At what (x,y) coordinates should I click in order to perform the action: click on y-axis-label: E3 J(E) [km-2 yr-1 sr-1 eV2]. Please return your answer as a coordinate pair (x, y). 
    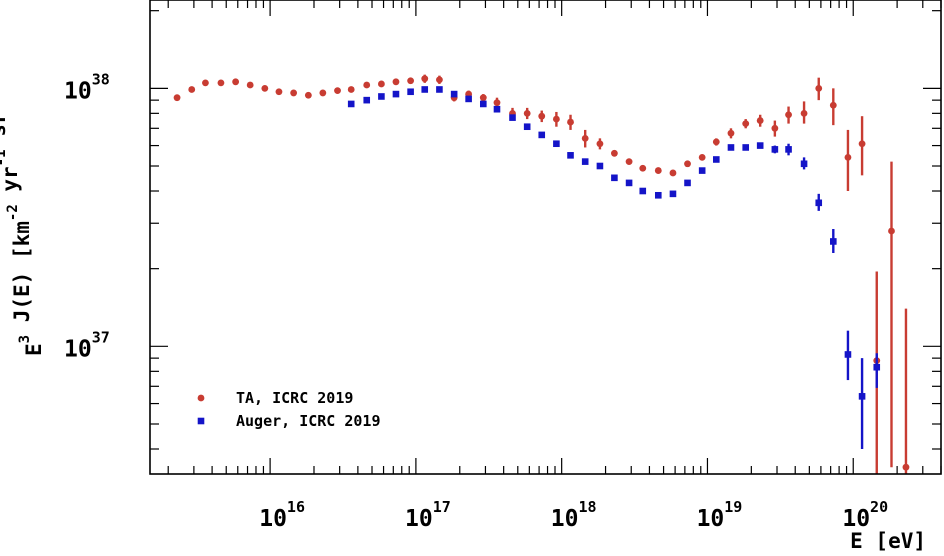
    Looking at the image, I should click on (23, 196).